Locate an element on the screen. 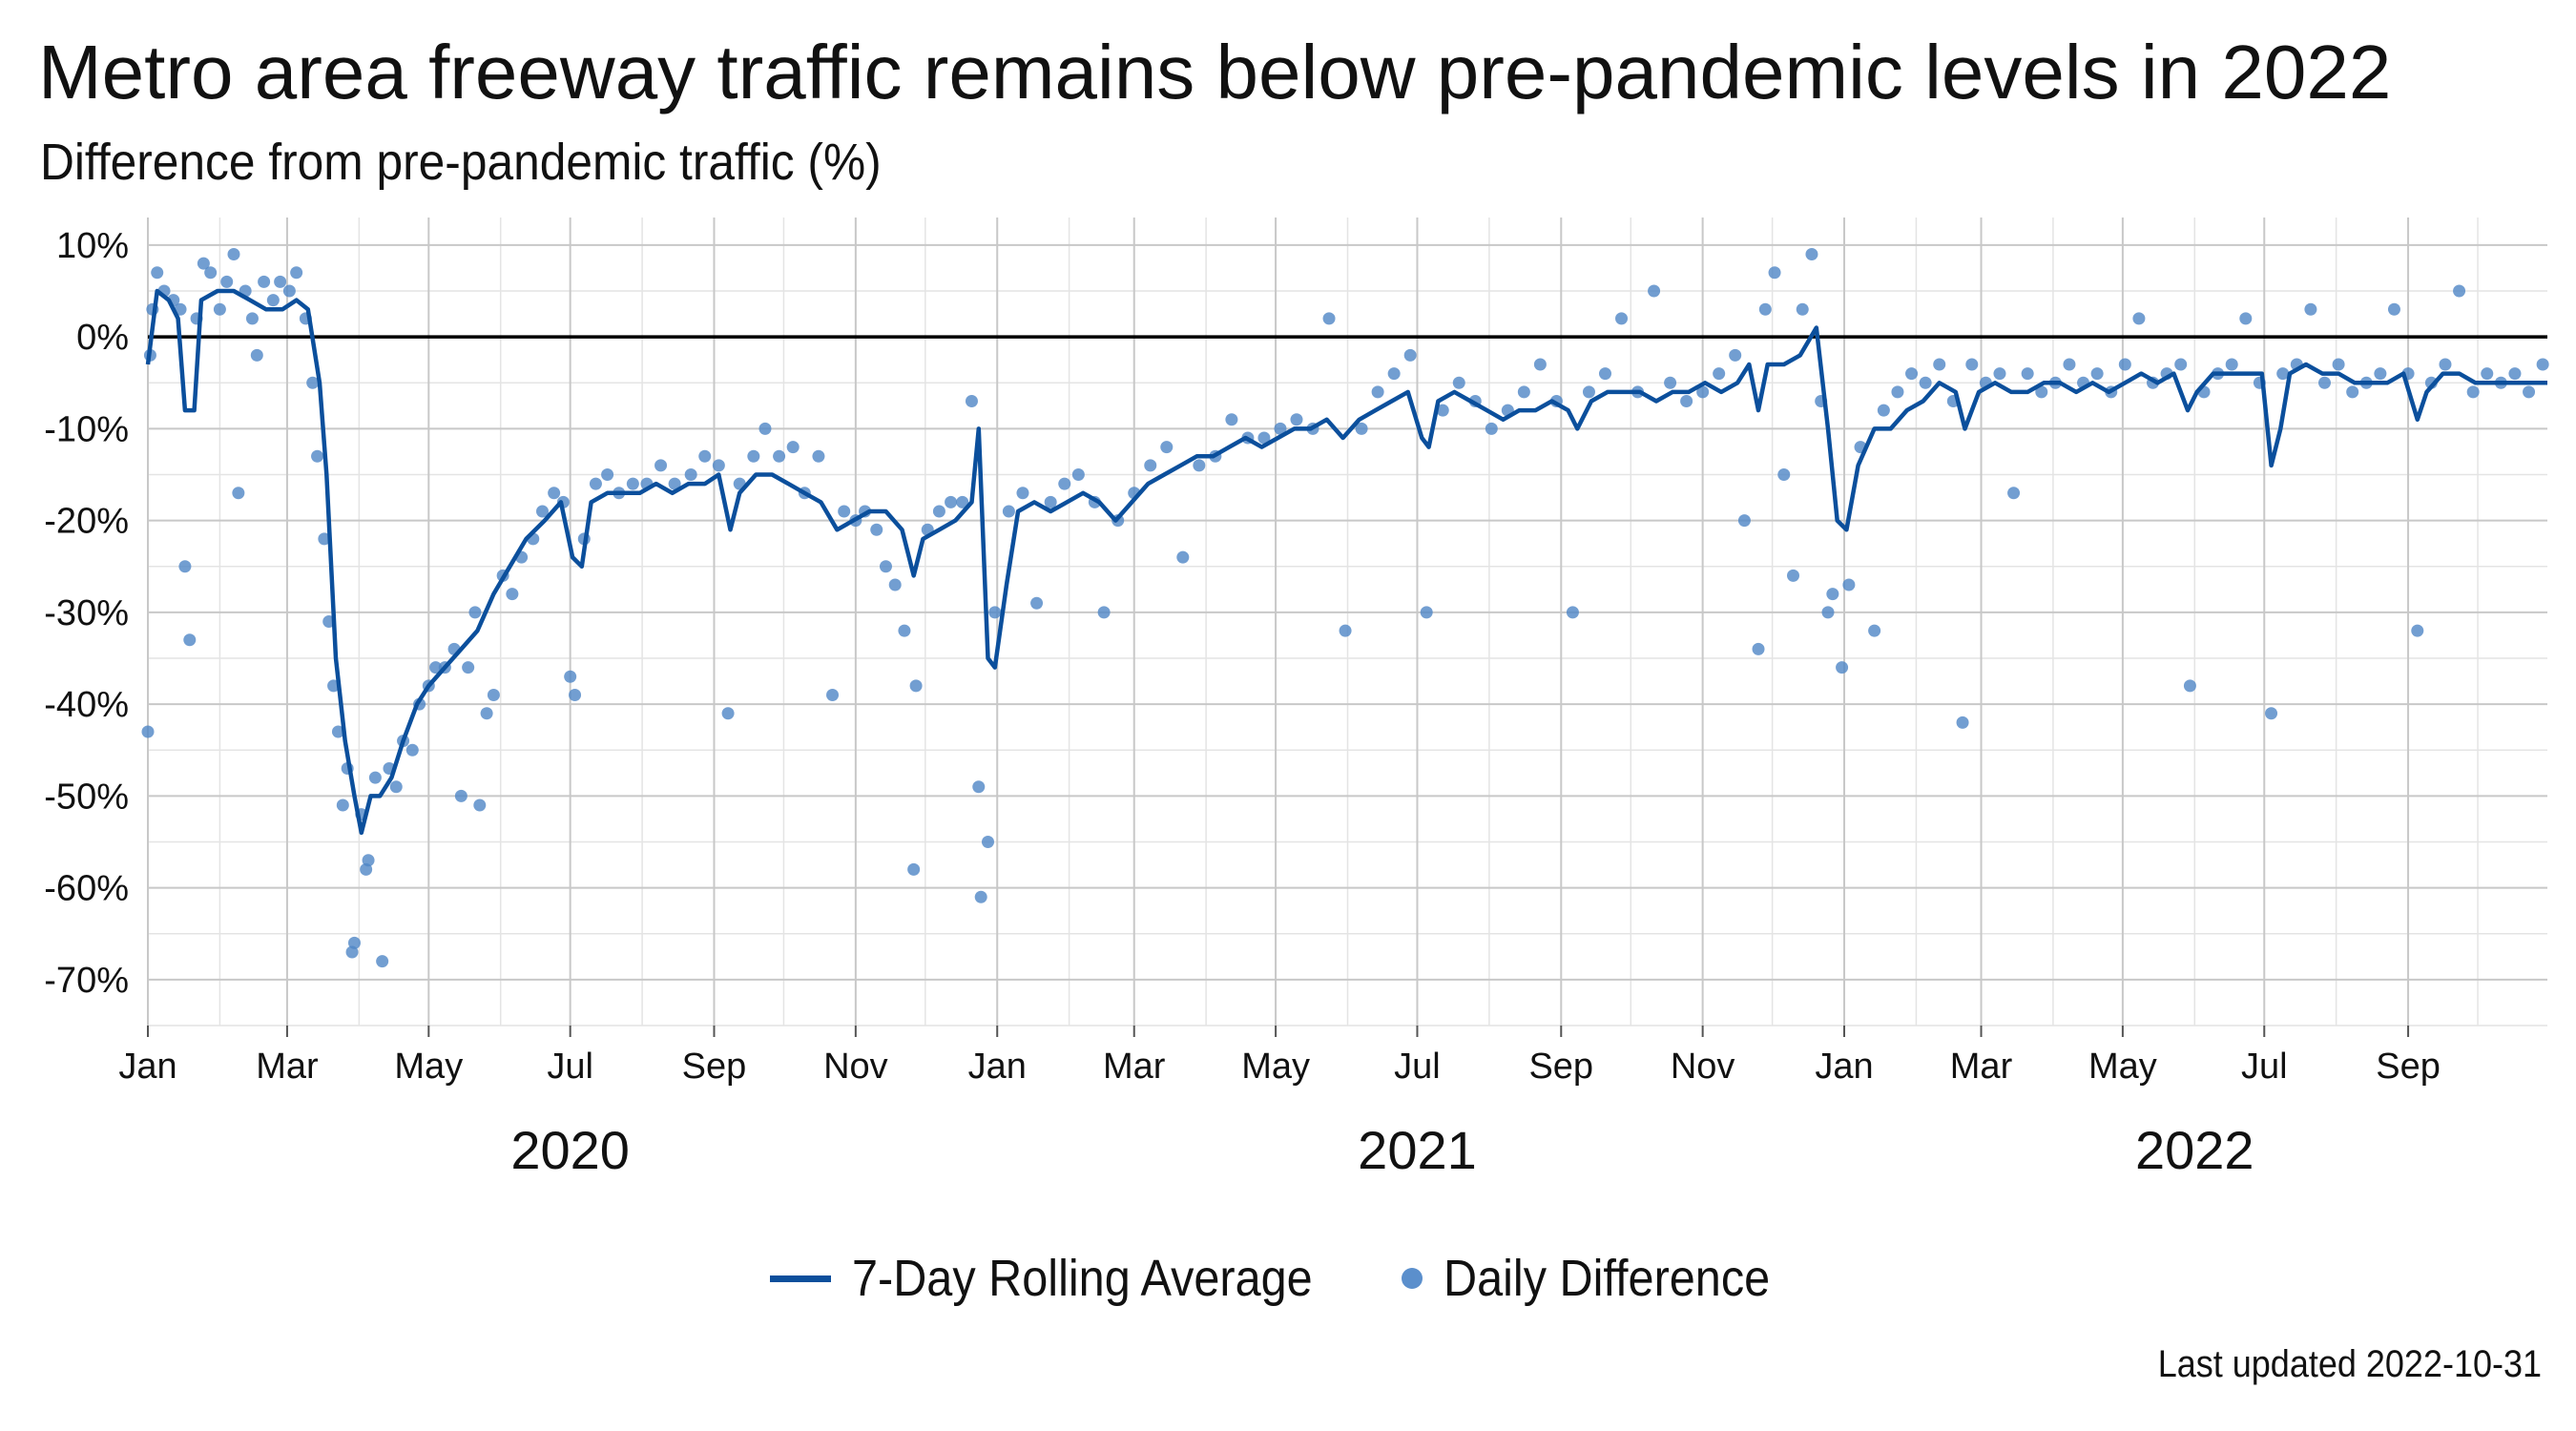  y-tick-label: -70% is located at coordinates (86, 981).